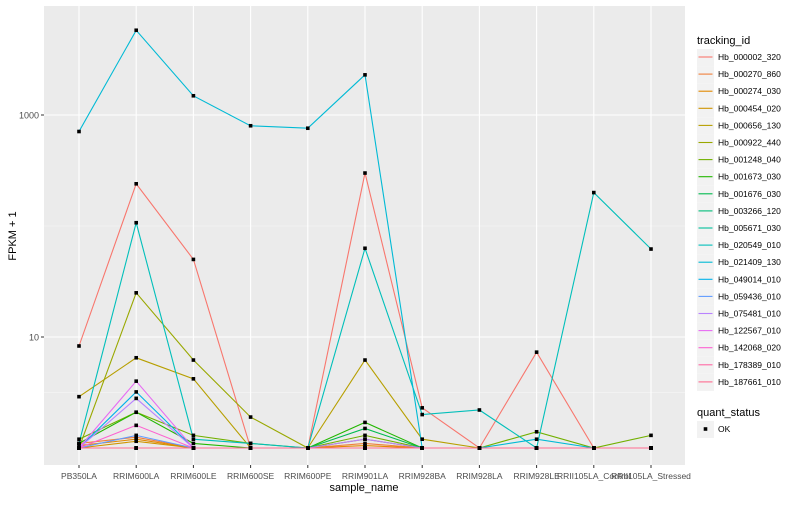 The height and width of the screenshot is (505, 800). Describe the element at coordinates (749, 125) in the screenshot. I see `legend-label: Hb_000656_130` at that location.